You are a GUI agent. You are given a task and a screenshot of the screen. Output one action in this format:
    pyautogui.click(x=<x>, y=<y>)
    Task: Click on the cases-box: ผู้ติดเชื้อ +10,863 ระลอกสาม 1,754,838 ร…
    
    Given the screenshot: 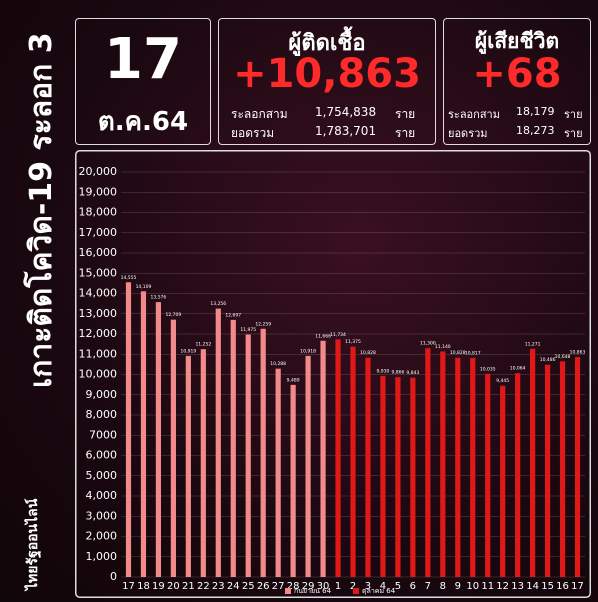 What is the action you would take?
    pyautogui.click(x=327, y=81)
    